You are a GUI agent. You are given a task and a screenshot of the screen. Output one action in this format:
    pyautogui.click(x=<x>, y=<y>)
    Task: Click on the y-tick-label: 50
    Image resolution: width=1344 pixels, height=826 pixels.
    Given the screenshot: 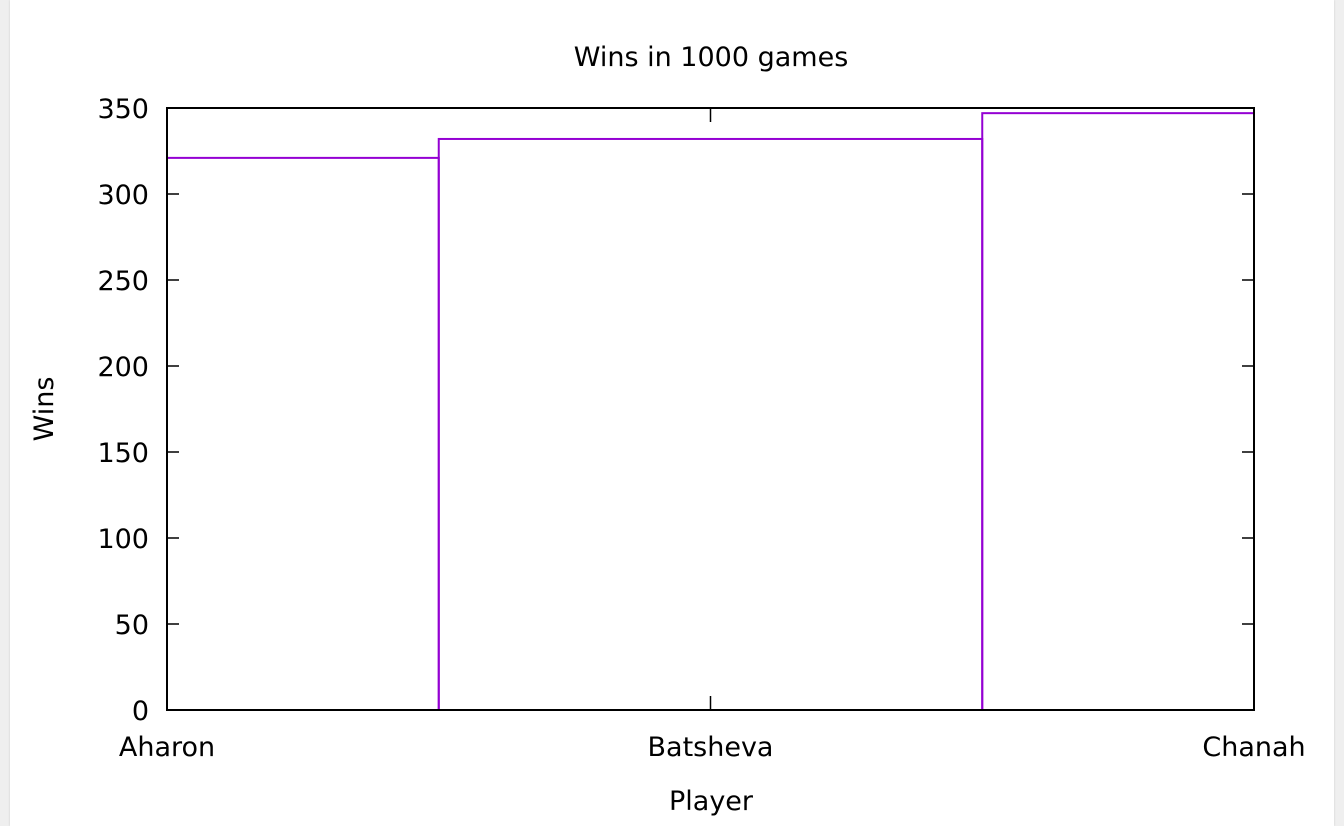 What is the action you would take?
    pyautogui.click(x=132, y=625)
    